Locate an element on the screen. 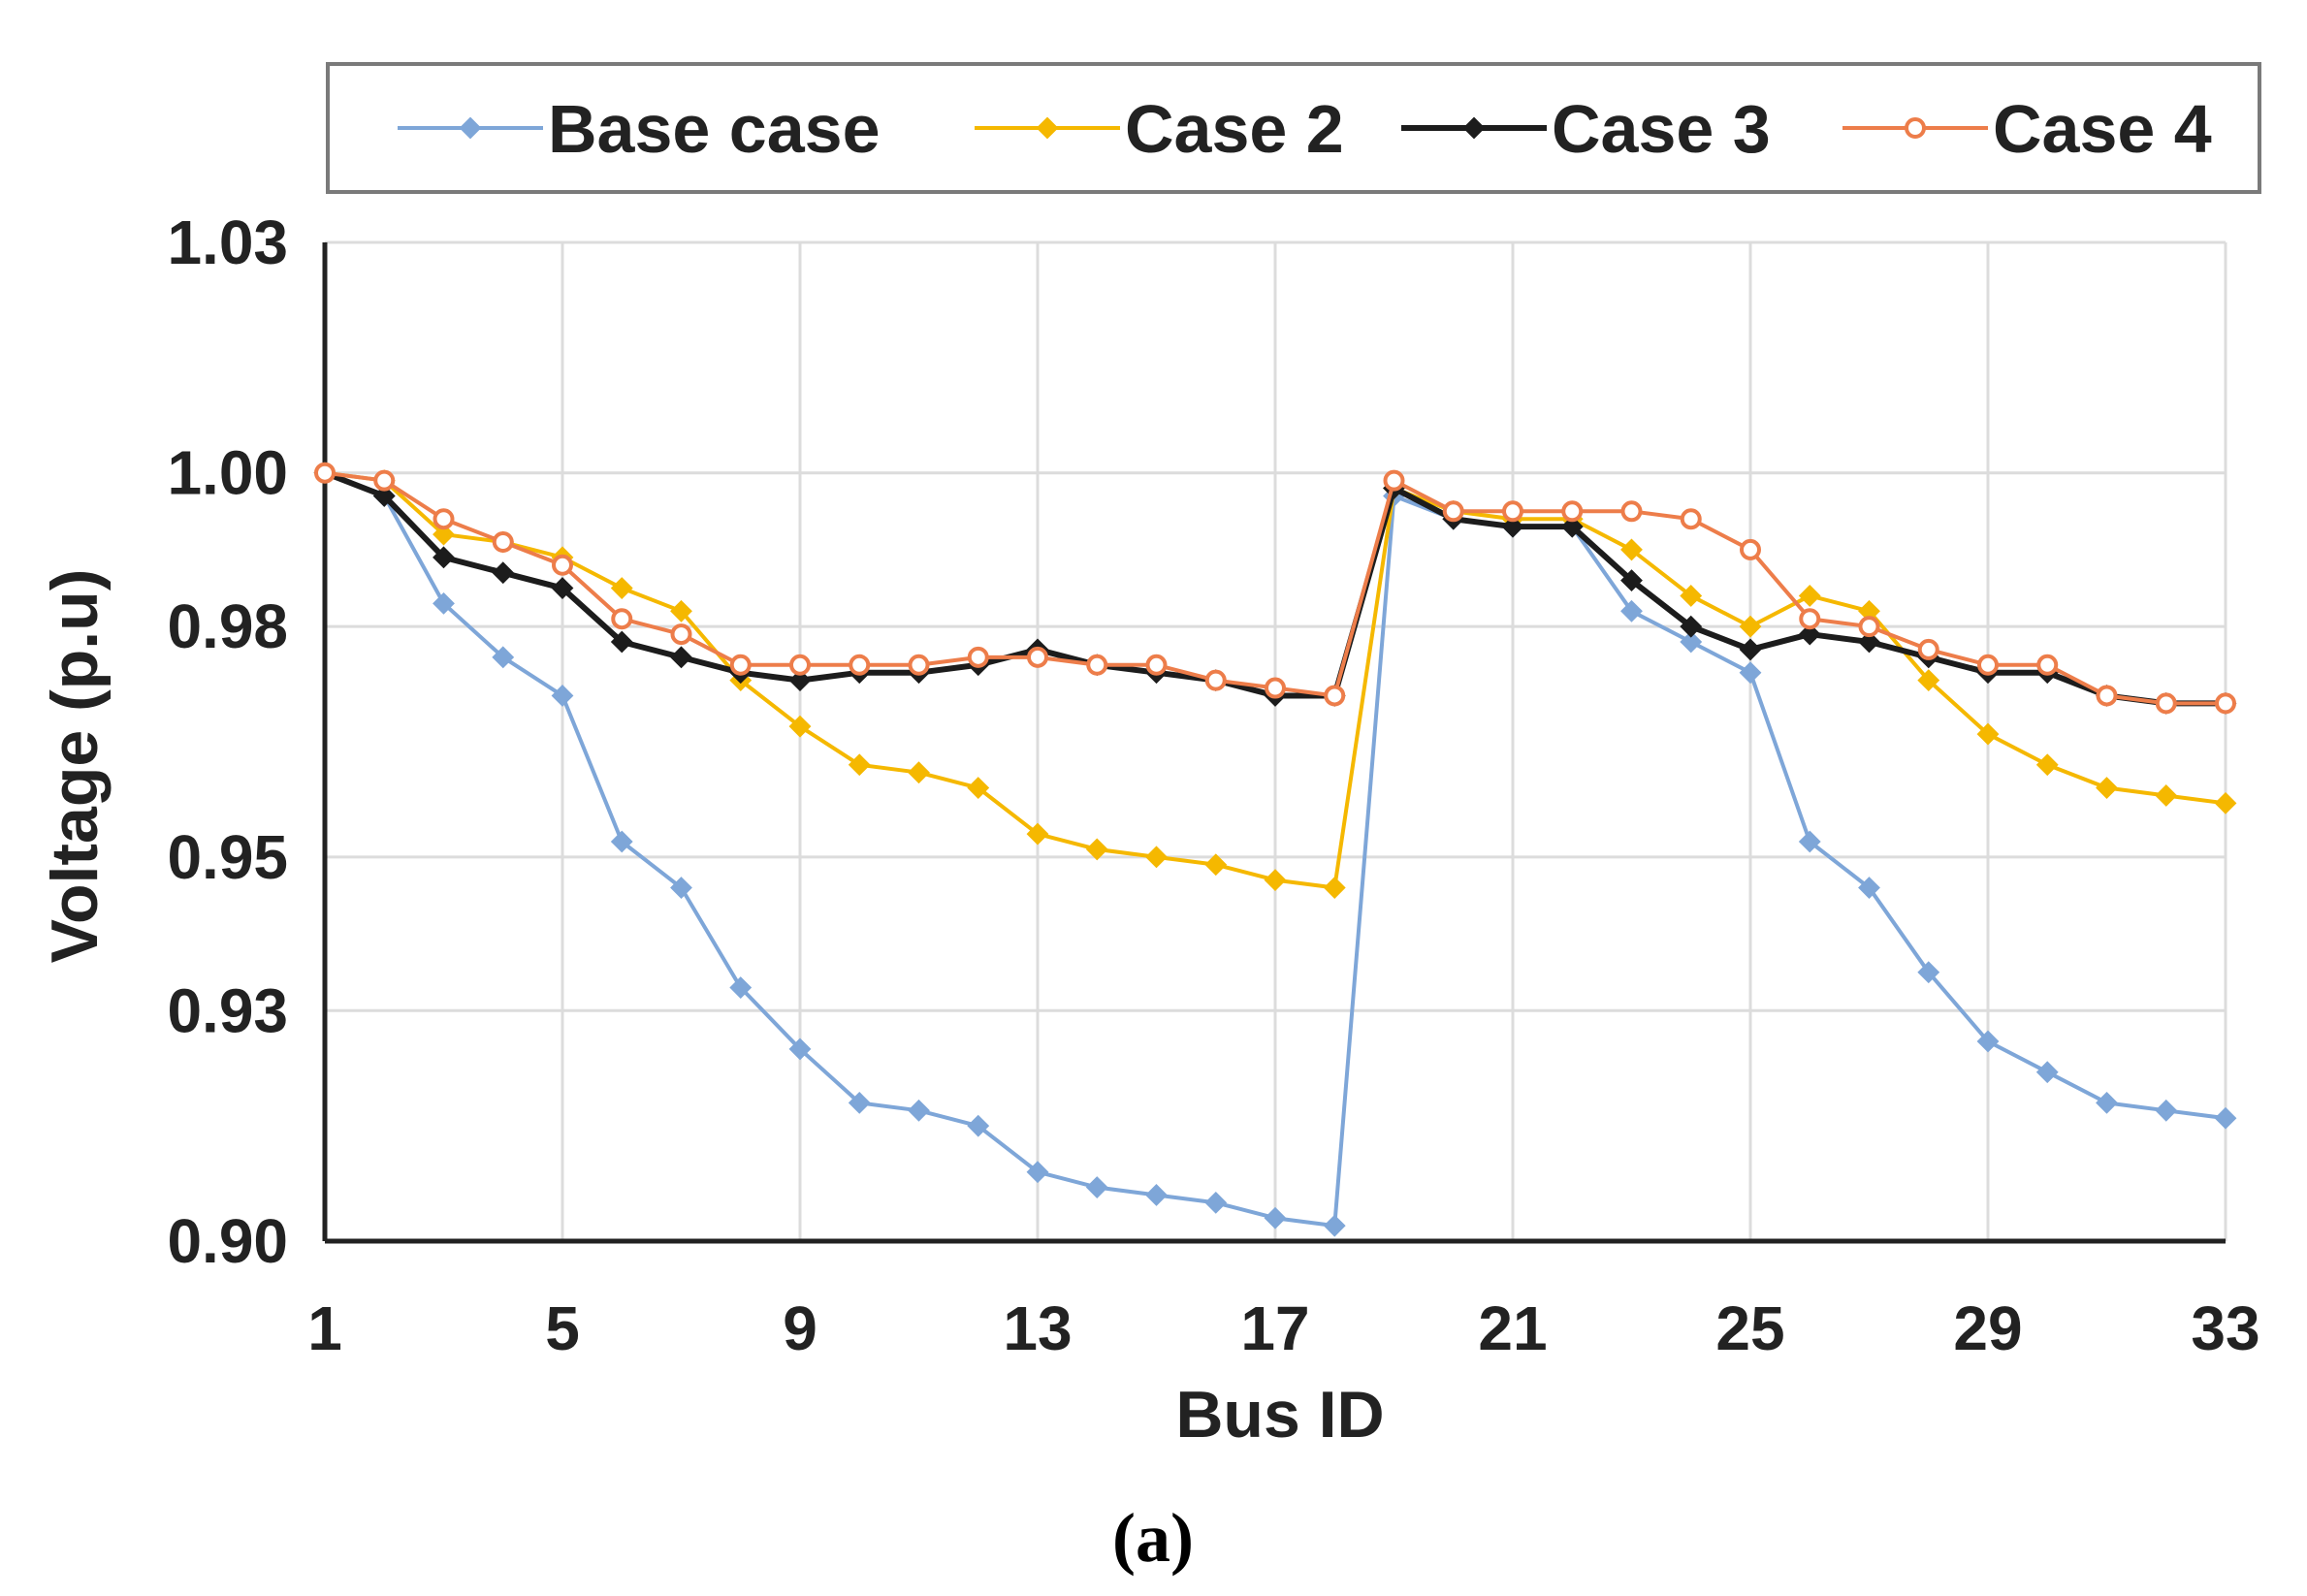 The height and width of the screenshot is (1596, 2307). x-tick-label: 9 is located at coordinates (800, 1328).